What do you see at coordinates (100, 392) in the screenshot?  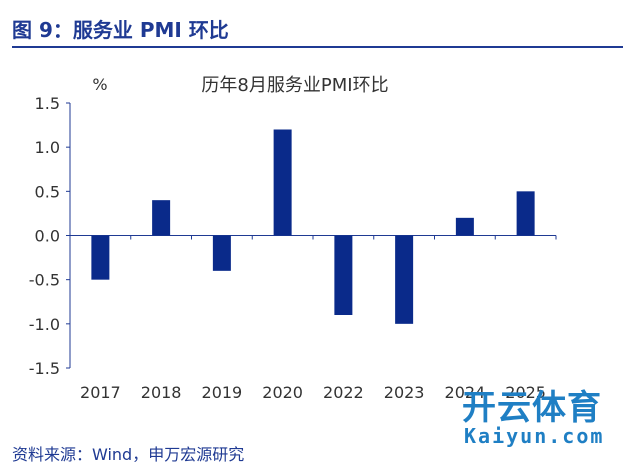 I see `x-tick-label: 2017` at bounding box center [100, 392].